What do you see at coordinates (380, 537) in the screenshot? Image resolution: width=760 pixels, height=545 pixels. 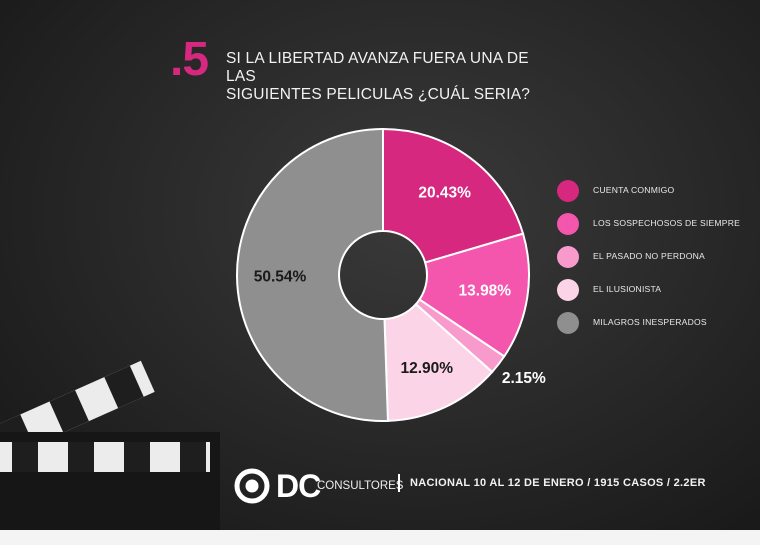 I see `bottom-strip` at bounding box center [380, 537].